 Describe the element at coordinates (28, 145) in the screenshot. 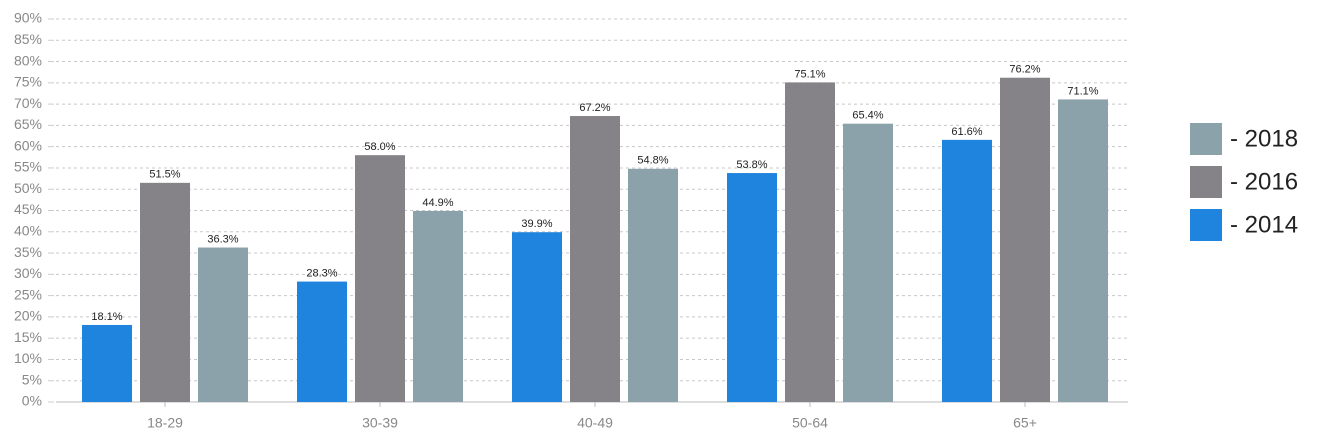

I see `y-tick-label: 60%` at that location.